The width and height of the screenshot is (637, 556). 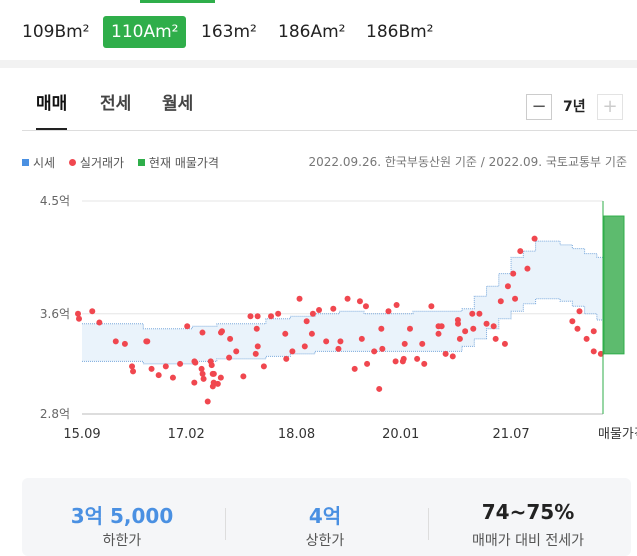 I want to click on market-price-lower-line, so click(x=343, y=331).